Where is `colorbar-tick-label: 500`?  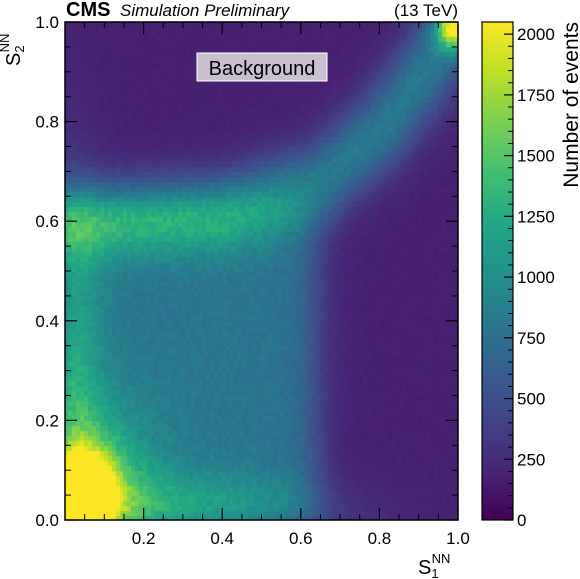
colorbar-tick-label: 500 is located at coordinates (531, 399).